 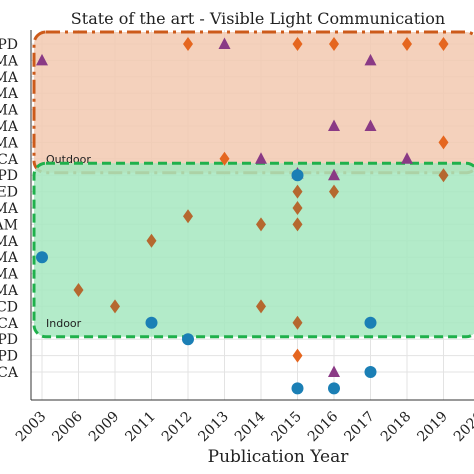 I want to click on y-tick-label: AM, so click(x=9, y=225).